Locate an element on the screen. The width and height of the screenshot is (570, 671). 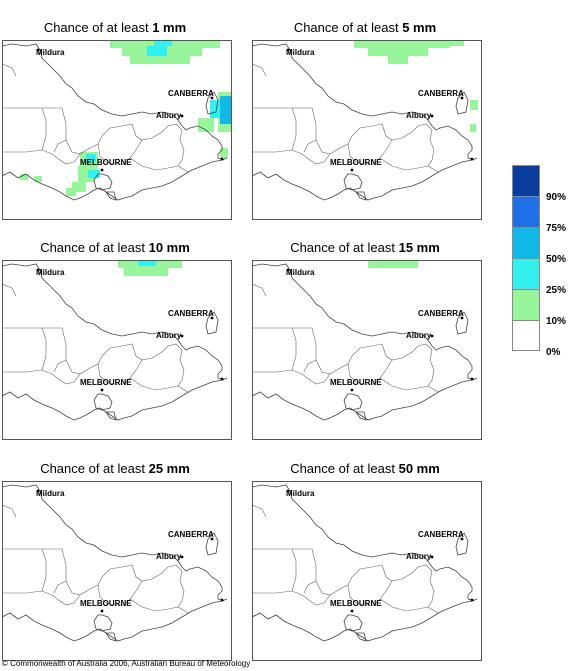
panel-title-25mm: Chance of at least 25 mm is located at coordinates (115, 468).